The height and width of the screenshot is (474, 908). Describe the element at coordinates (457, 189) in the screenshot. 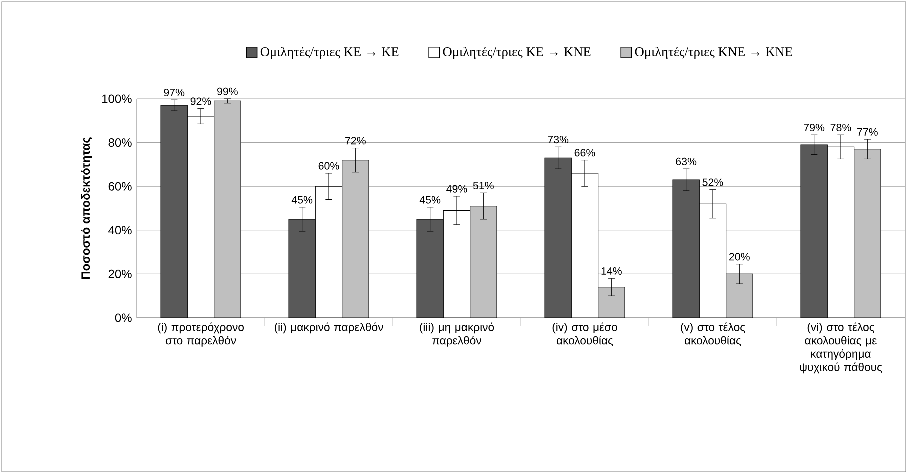

I see `data-label: 49%` at that location.